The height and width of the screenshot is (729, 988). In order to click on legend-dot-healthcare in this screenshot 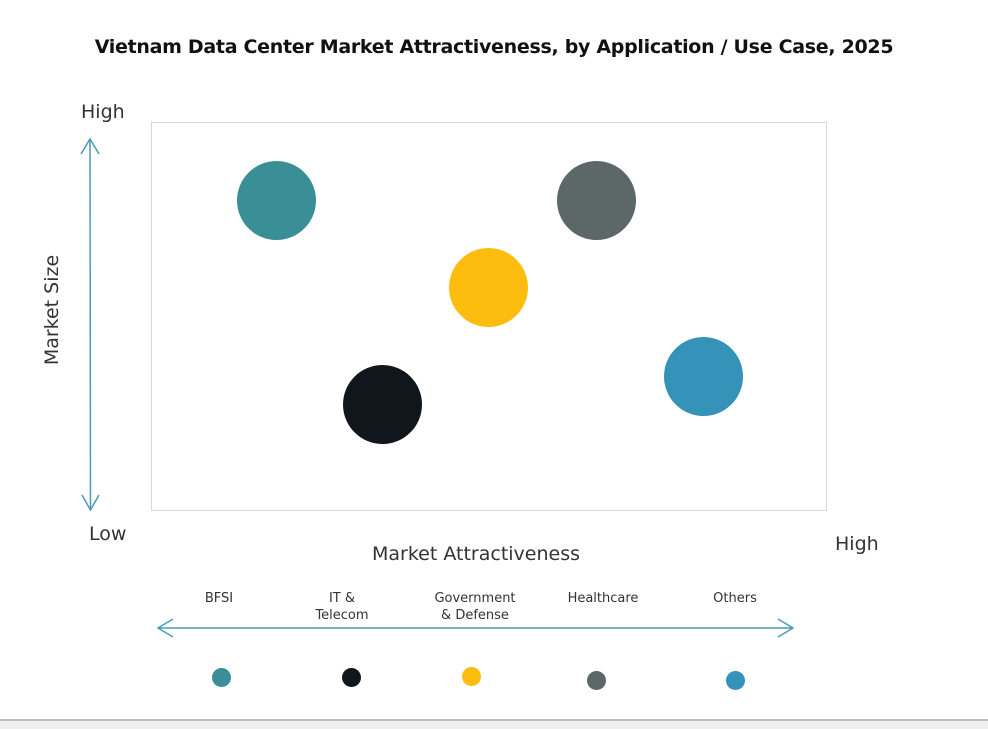, I will do `click(596, 680)`.